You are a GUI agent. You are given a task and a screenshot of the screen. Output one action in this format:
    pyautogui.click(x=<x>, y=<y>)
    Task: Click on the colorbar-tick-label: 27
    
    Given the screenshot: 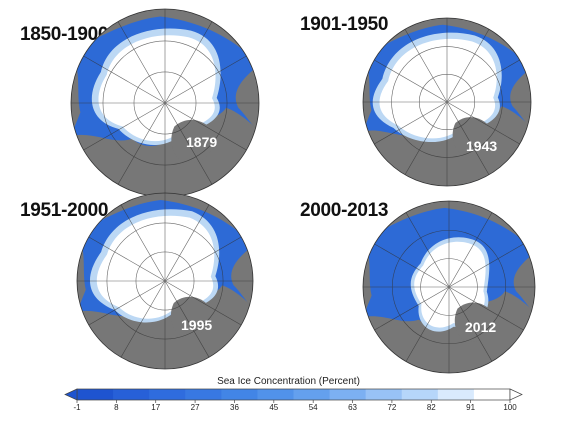 What is the action you would take?
    pyautogui.click(x=195, y=407)
    